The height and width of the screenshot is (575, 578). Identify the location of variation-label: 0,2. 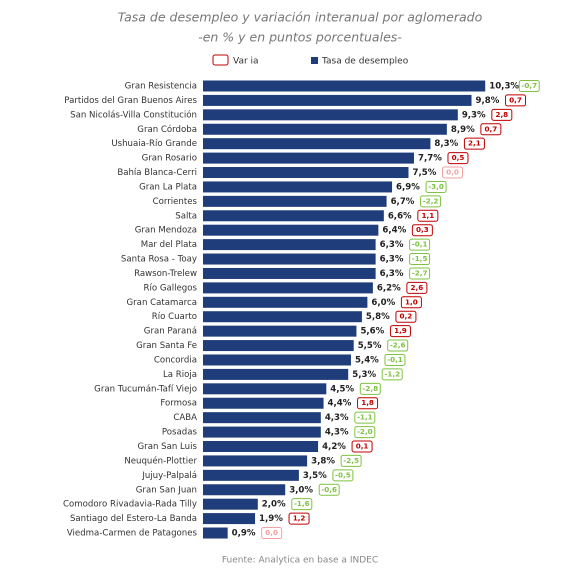
(406, 316).